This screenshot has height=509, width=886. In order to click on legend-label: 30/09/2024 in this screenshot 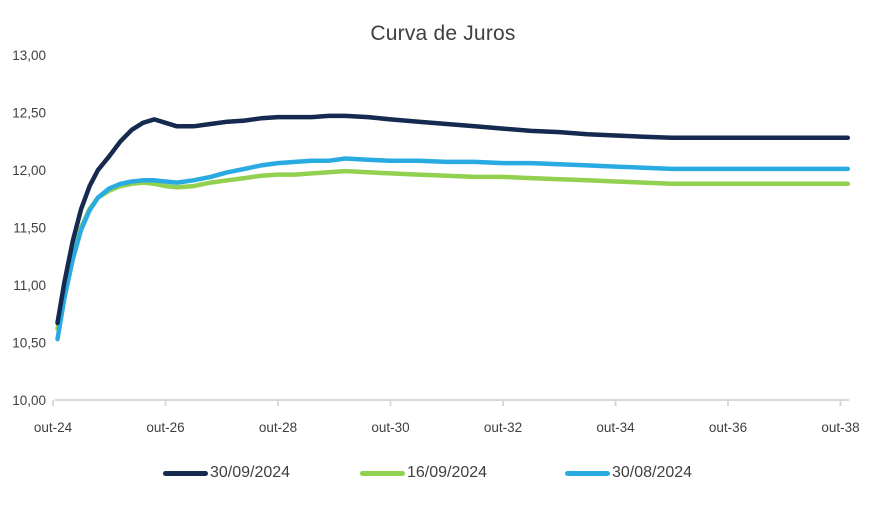, I will do `click(250, 472)`.